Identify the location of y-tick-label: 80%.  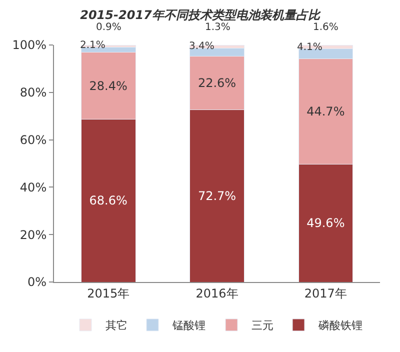
(33, 93).